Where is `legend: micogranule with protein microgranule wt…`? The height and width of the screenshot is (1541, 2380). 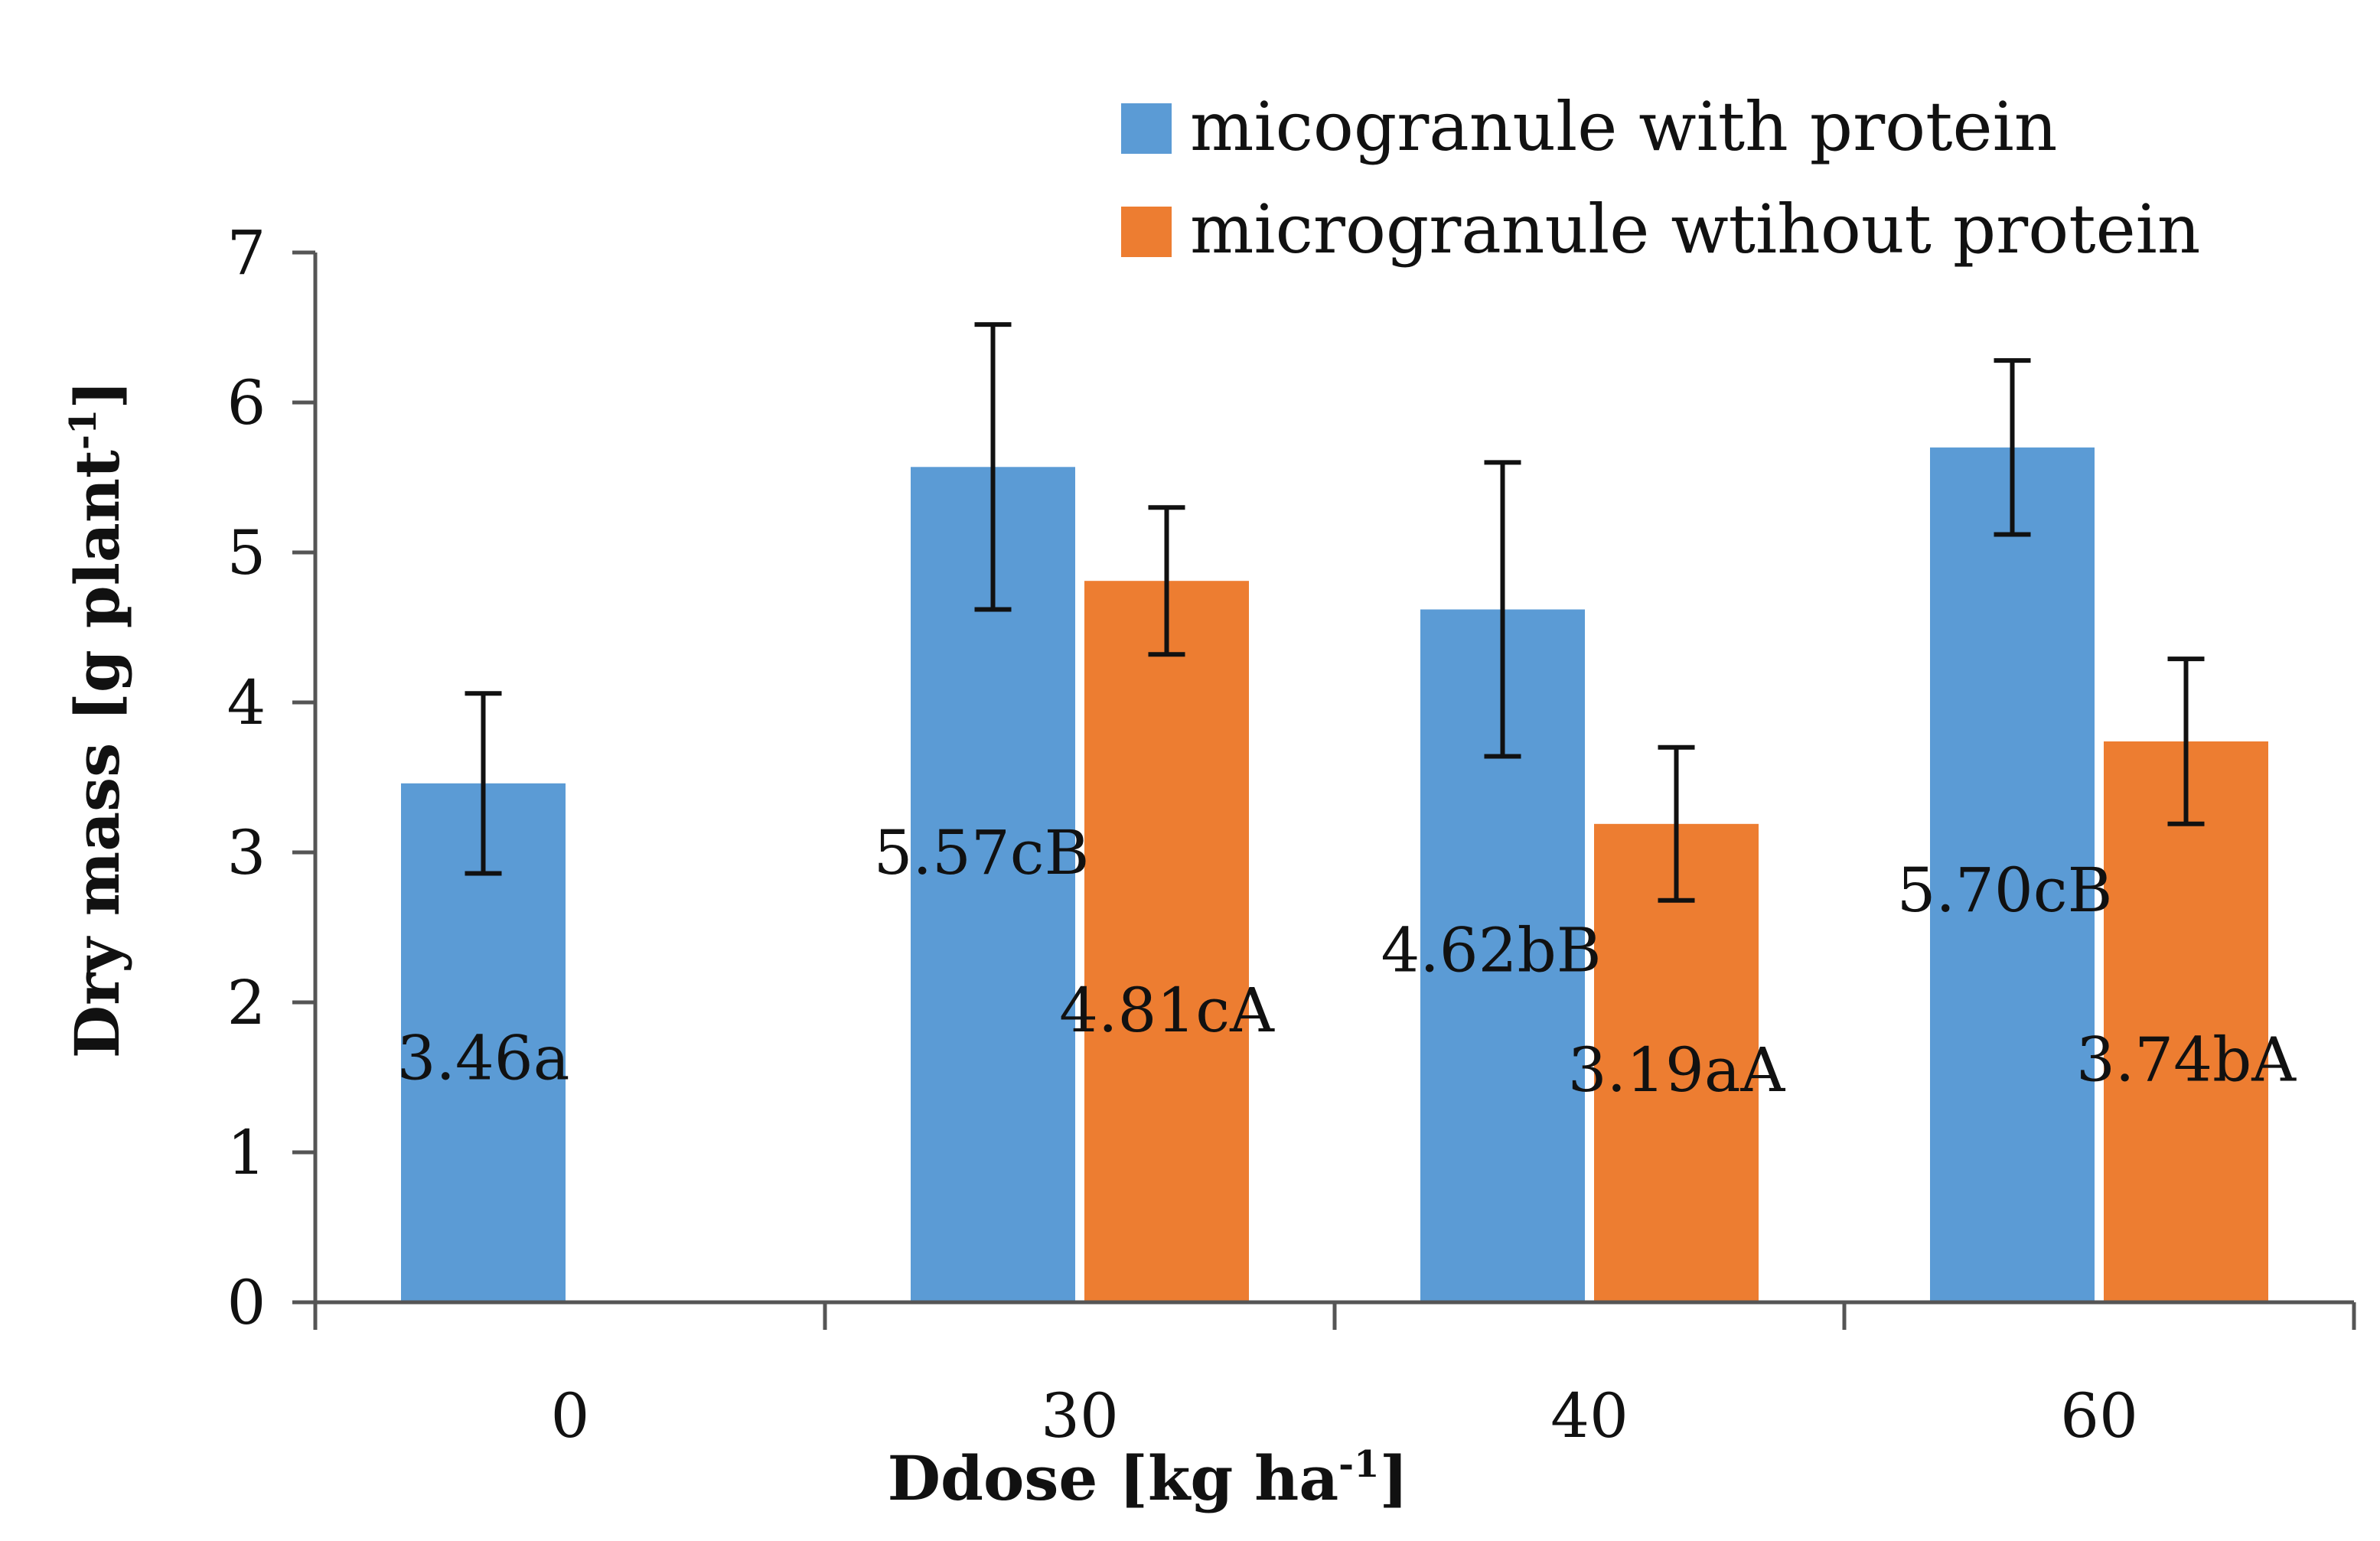
legend: micogranule with protein microgranule wt… is located at coordinates (1660, 178).